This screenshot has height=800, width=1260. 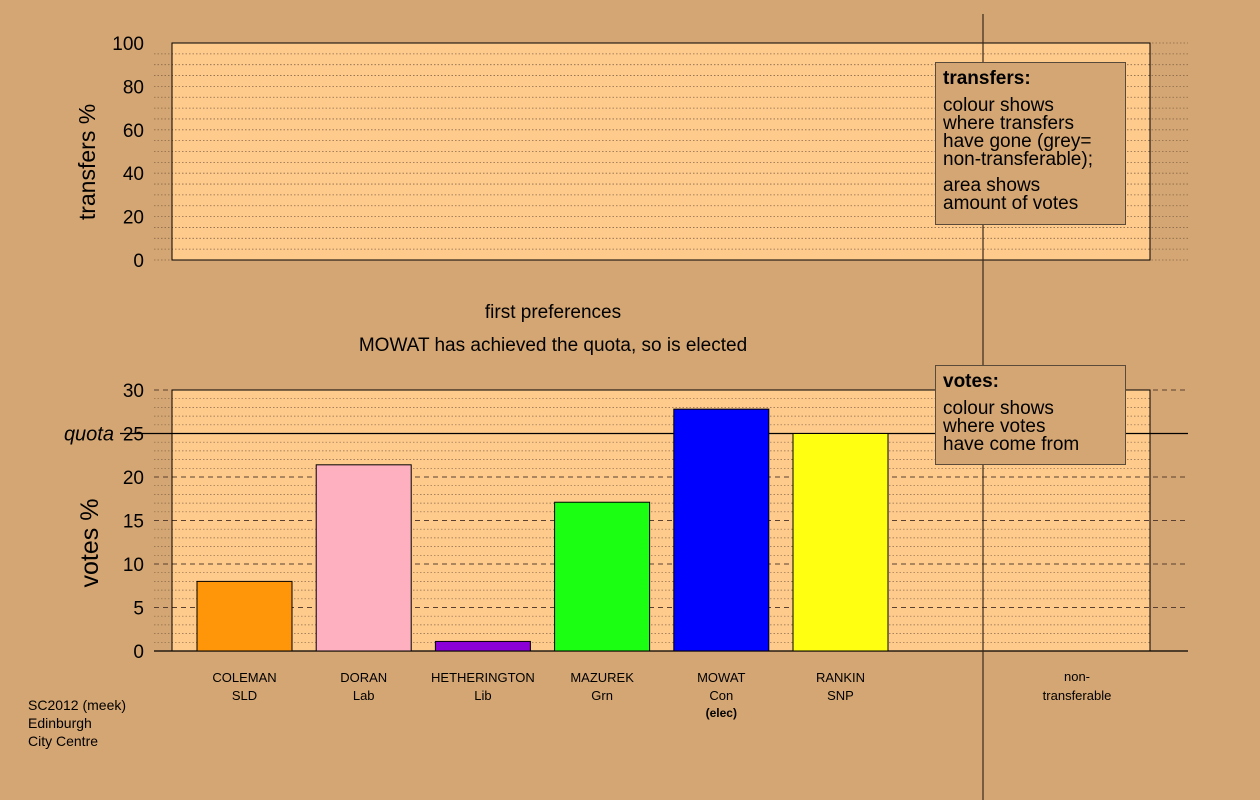 What do you see at coordinates (244, 616) in the screenshot?
I see `bar-coleman` at bounding box center [244, 616].